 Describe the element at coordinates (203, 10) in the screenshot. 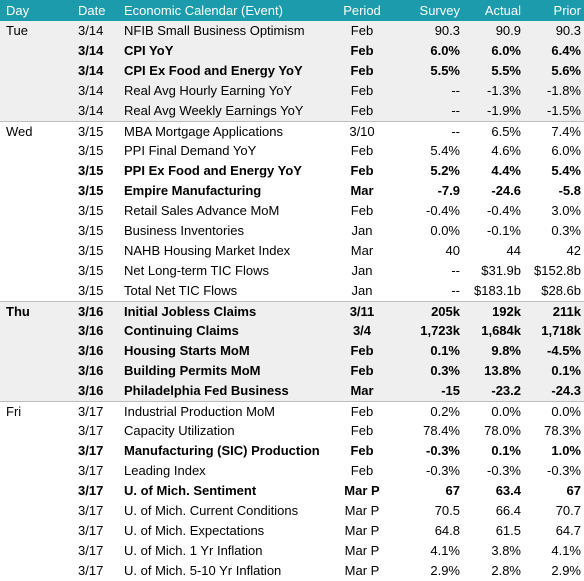

I see `header-cell: Economic Calendar (Event)` at that location.